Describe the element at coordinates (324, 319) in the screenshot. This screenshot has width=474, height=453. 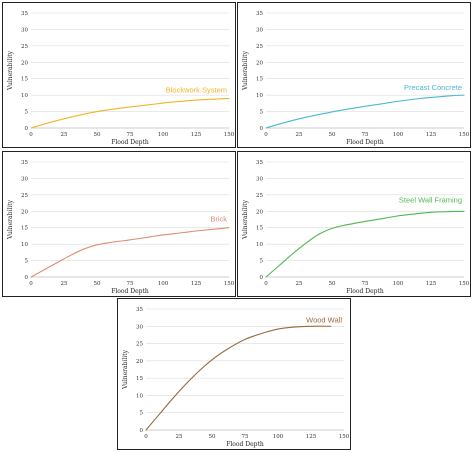
I see `series-label: Wood Wall` at that location.